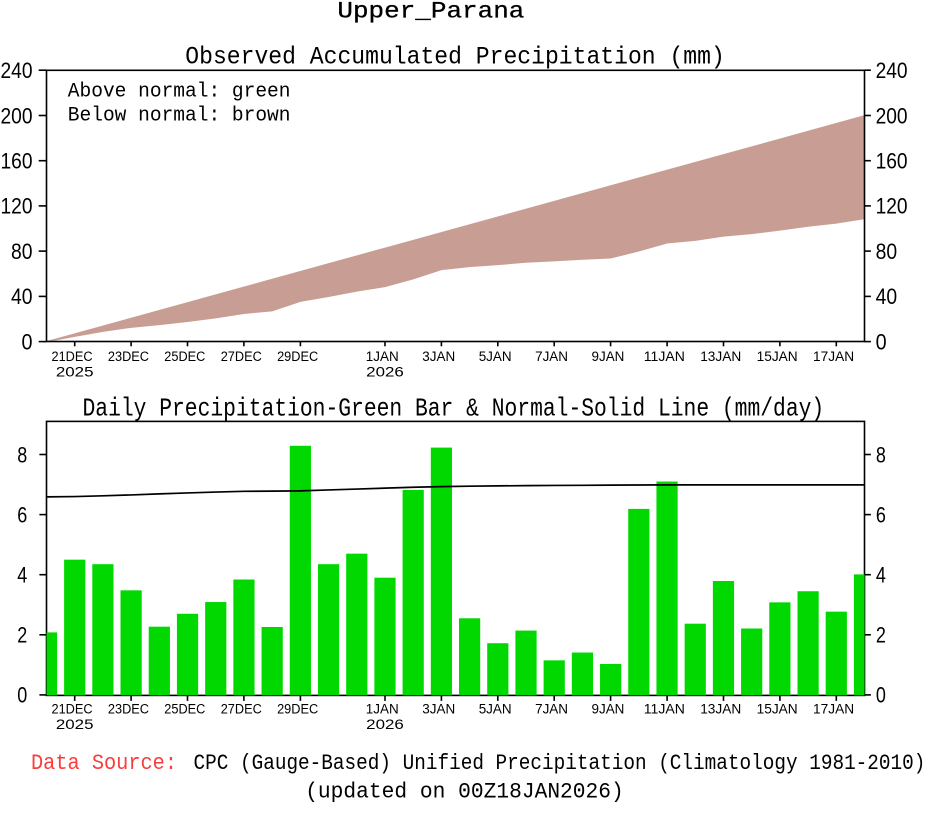 The height and width of the screenshot is (814, 934). Describe the element at coordinates (430, 12) in the screenshot. I see `svg-text: Upper_Parana` at that location.